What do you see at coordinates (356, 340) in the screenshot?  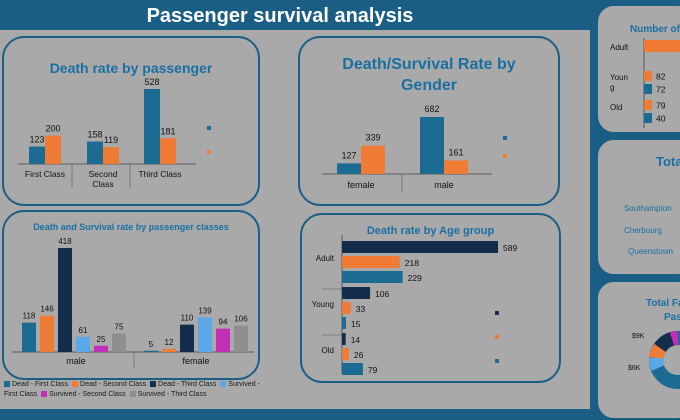 I see `data-label: 14` at bounding box center [356, 340].